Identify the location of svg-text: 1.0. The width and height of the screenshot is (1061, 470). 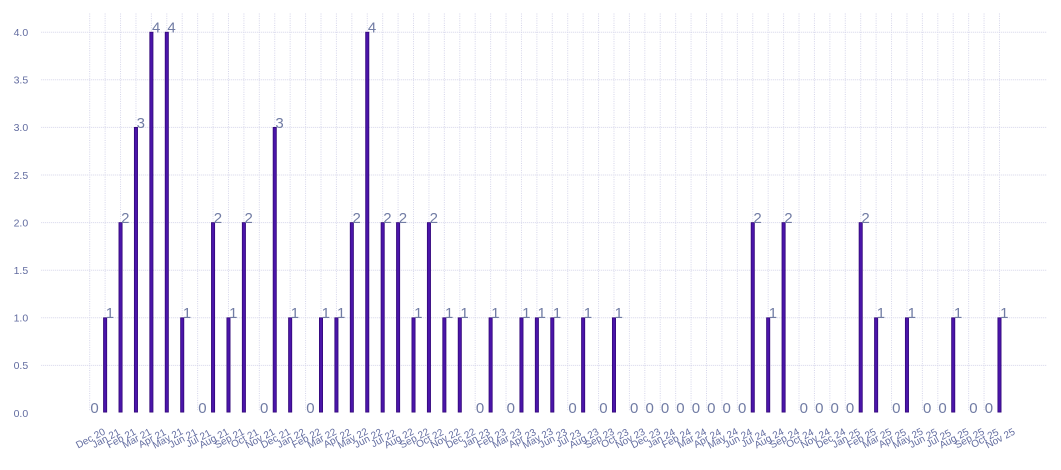
(21, 319).